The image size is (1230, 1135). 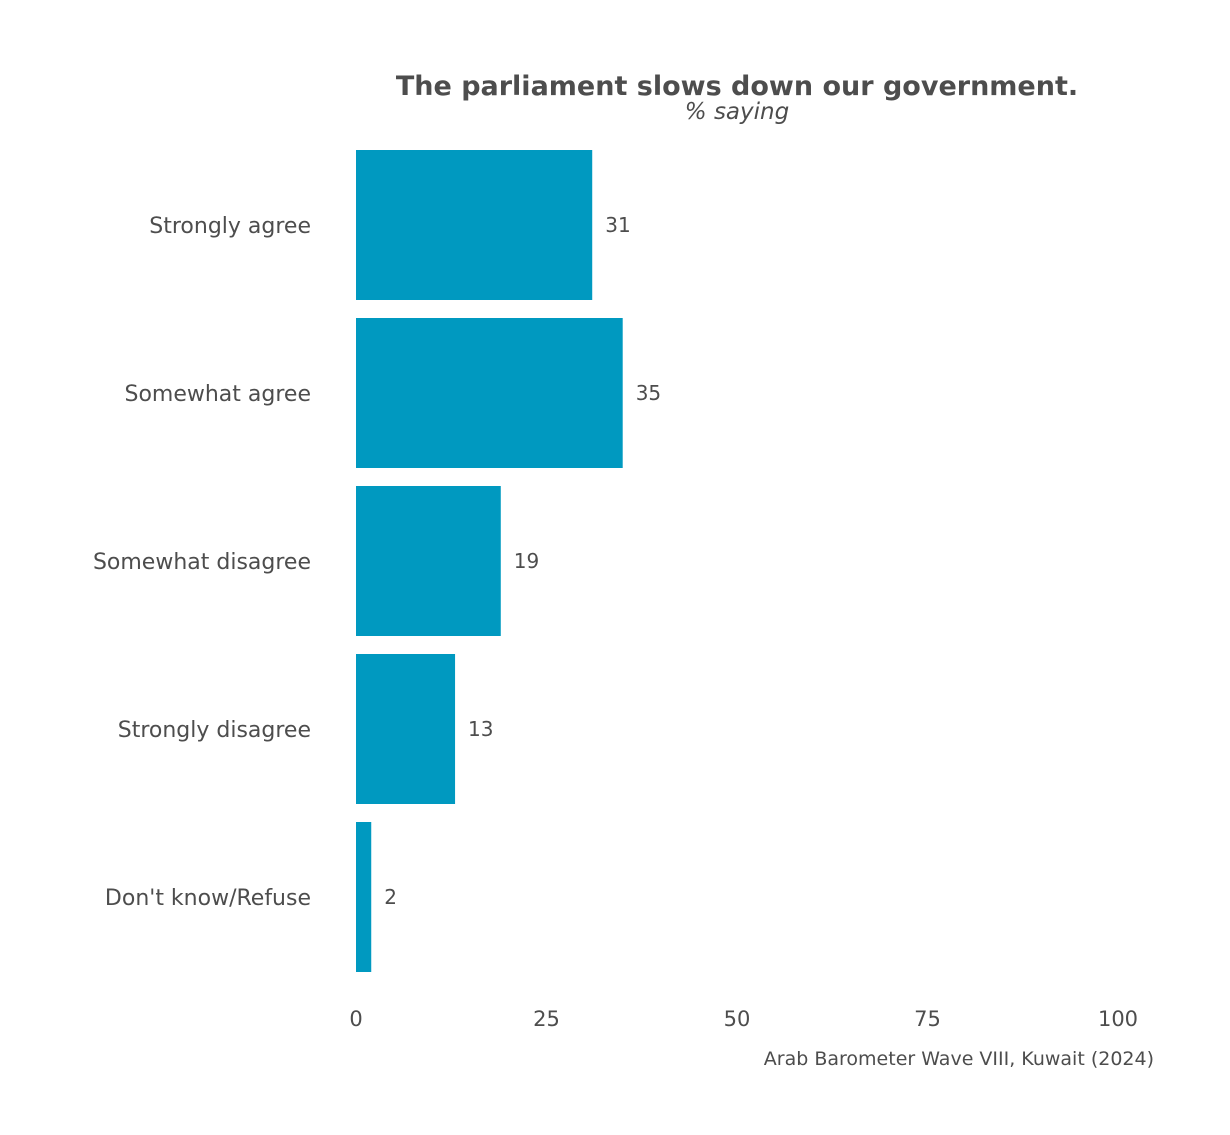 I want to click on category-label: Strongly disagree, so click(x=214, y=730).